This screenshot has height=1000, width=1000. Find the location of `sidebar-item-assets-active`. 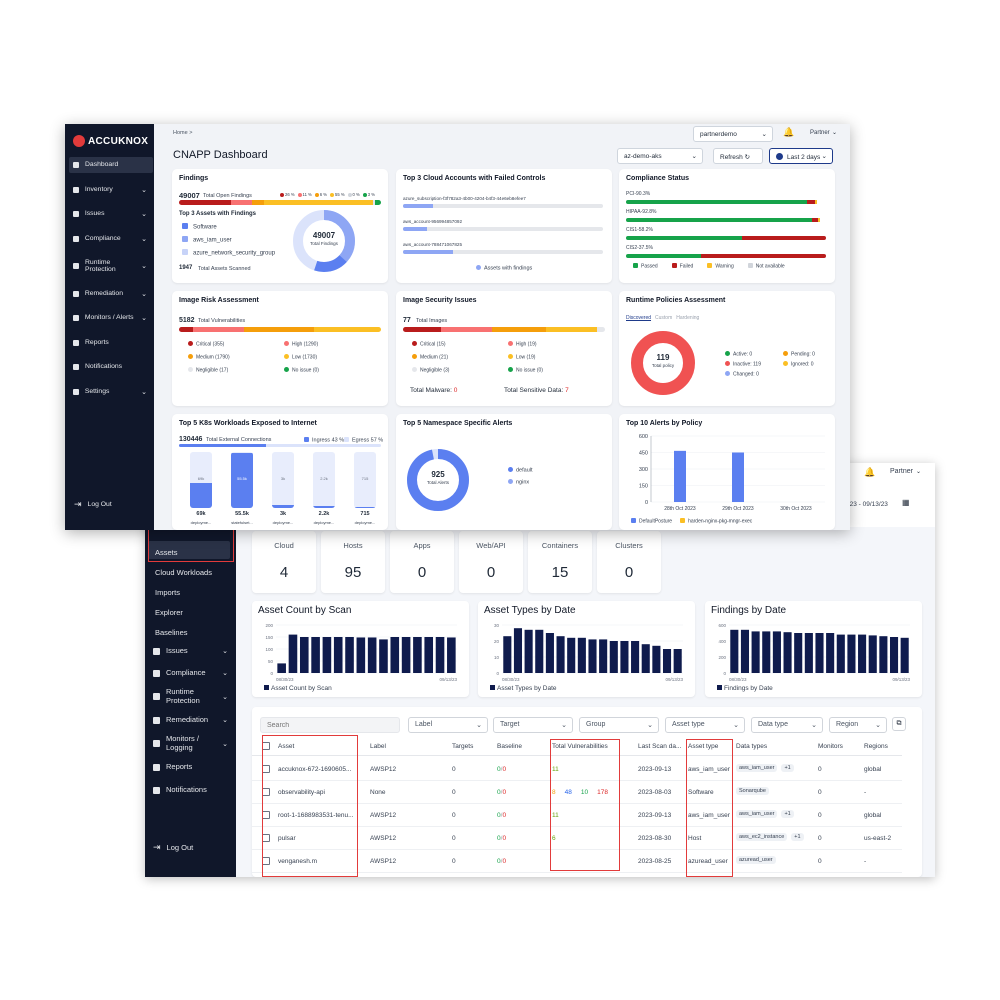

sidebar-item-assets-active is located at coordinates (189, 550).